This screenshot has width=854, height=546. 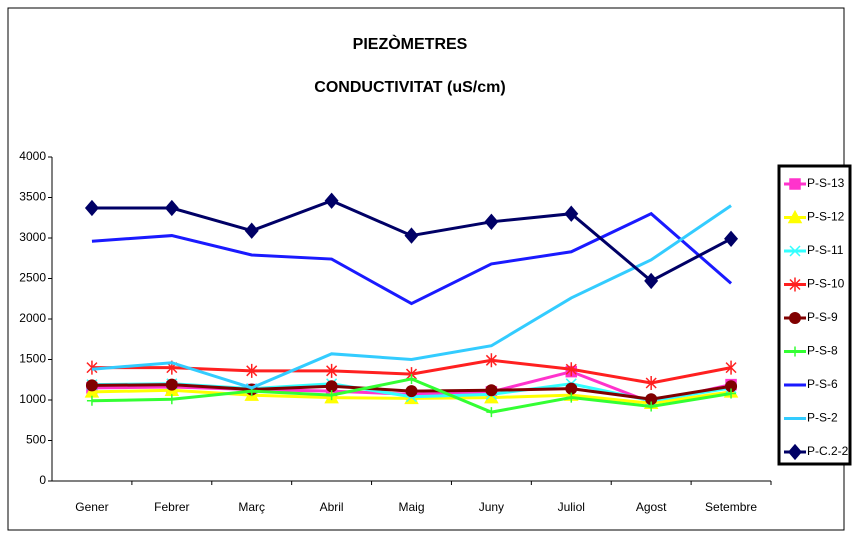 I want to click on legend-label: P-S-12, so click(x=826, y=217).